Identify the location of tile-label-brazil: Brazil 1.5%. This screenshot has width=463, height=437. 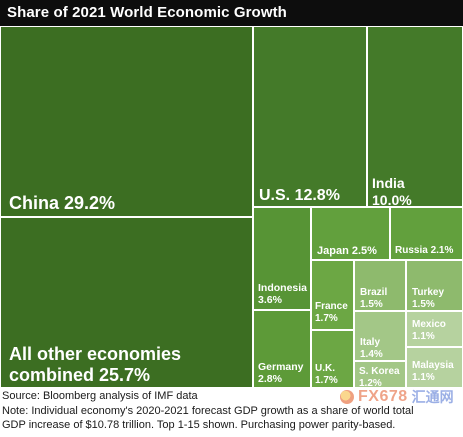
(374, 298).